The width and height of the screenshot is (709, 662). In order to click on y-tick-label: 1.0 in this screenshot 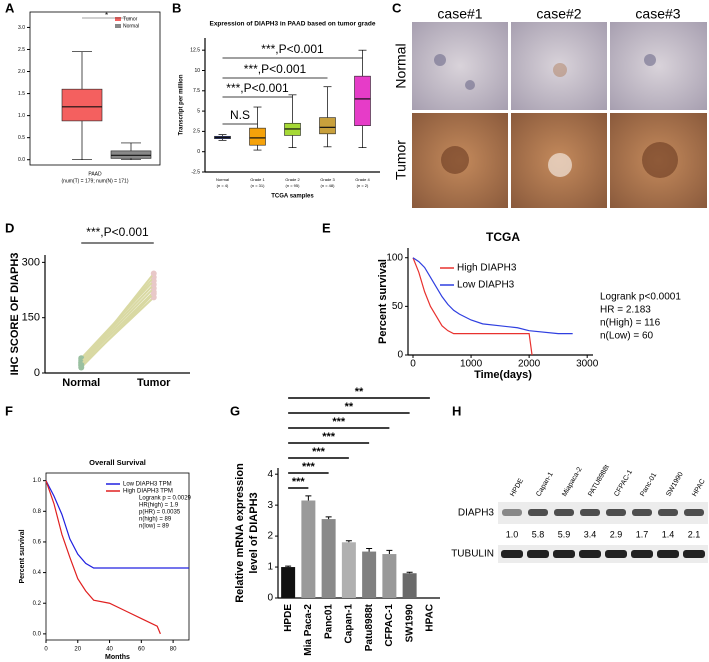, I will do `click(37, 481)`.